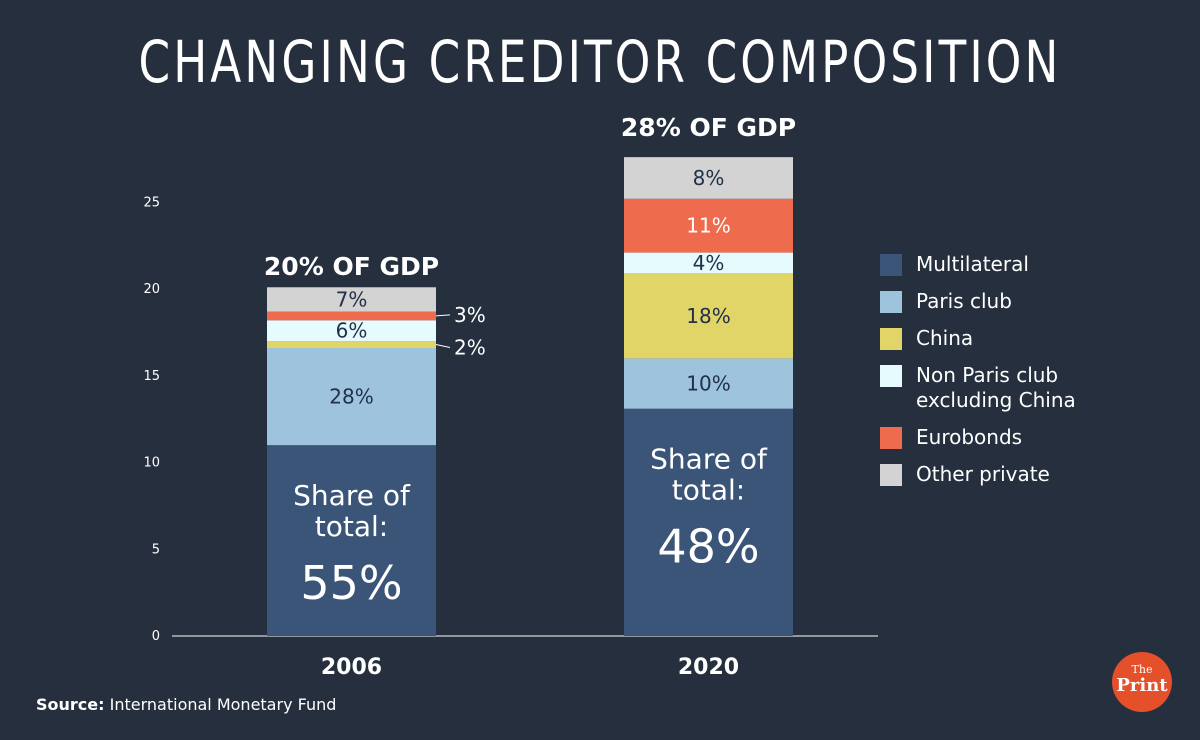 The image size is (1200, 740). I want to click on logo-line2: Print, so click(1142, 685).